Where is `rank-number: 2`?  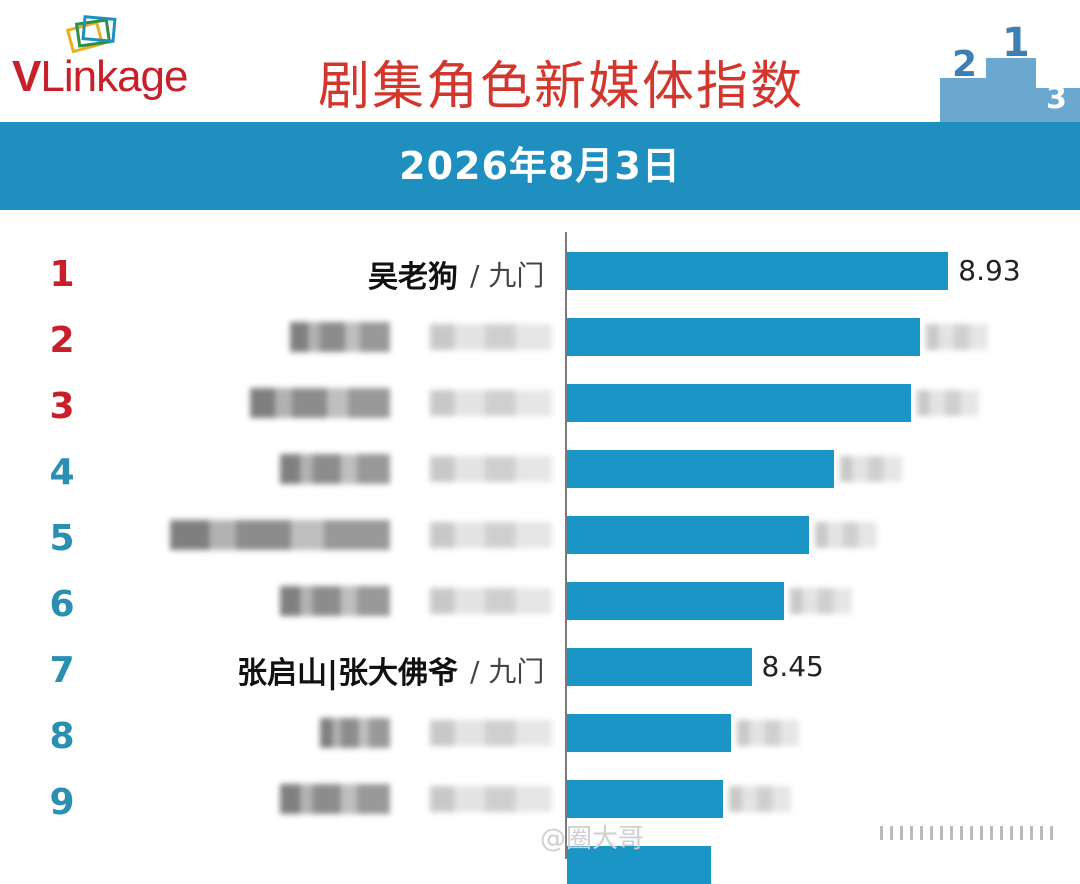 rank-number: 2 is located at coordinates (62, 340).